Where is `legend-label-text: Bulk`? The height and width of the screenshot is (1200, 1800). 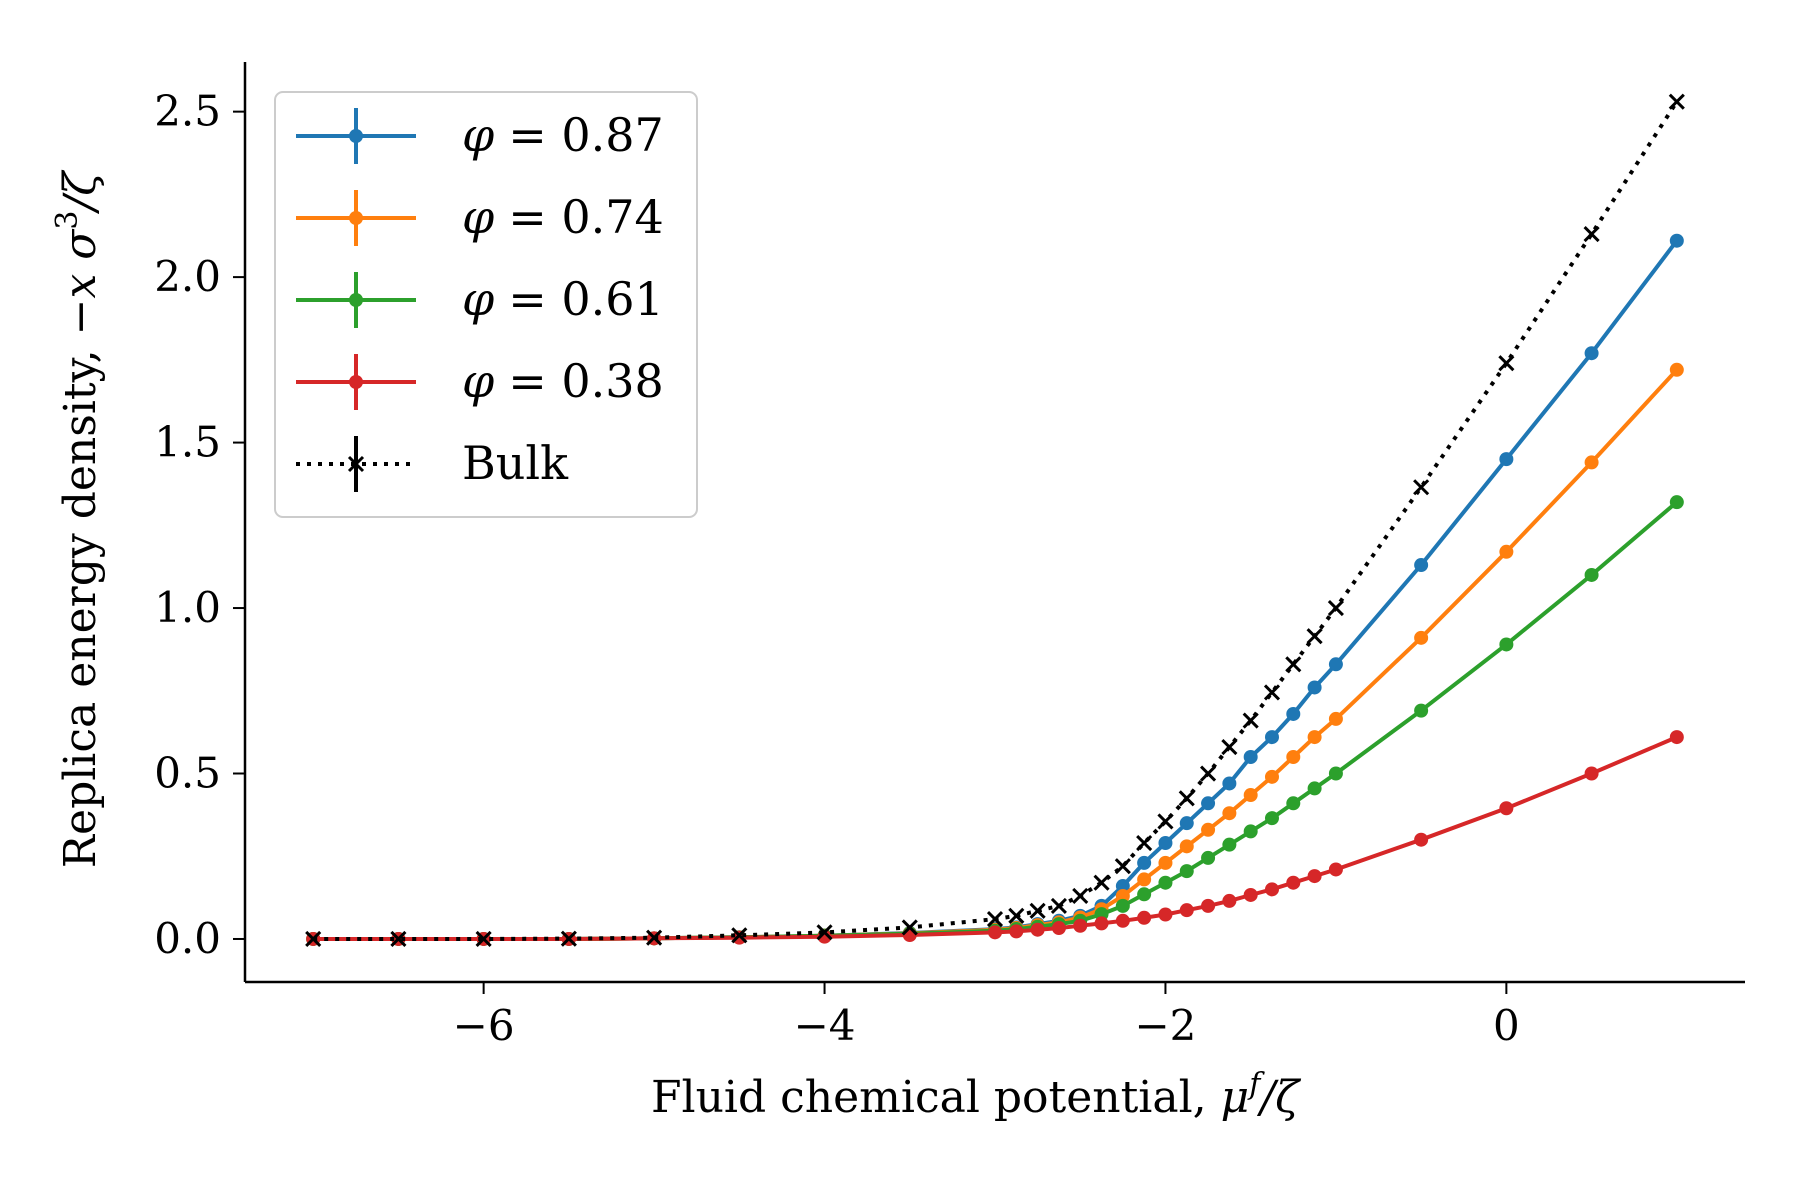 legend-label-text: Bulk is located at coordinates (515, 463).